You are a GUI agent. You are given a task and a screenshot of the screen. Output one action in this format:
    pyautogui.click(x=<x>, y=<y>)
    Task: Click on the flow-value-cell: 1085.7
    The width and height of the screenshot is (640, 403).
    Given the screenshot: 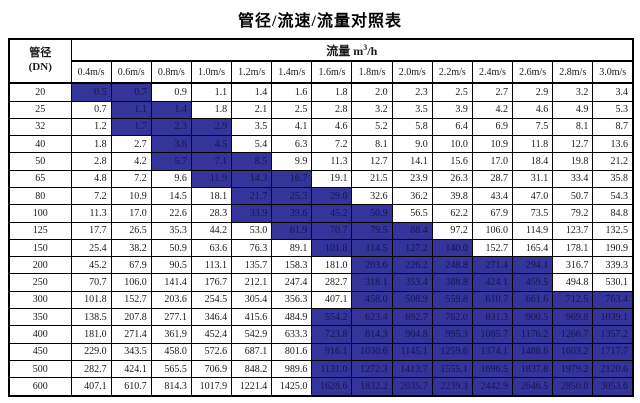 What is the action you would take?
    pyautogui.click(x=492, y=334)
    